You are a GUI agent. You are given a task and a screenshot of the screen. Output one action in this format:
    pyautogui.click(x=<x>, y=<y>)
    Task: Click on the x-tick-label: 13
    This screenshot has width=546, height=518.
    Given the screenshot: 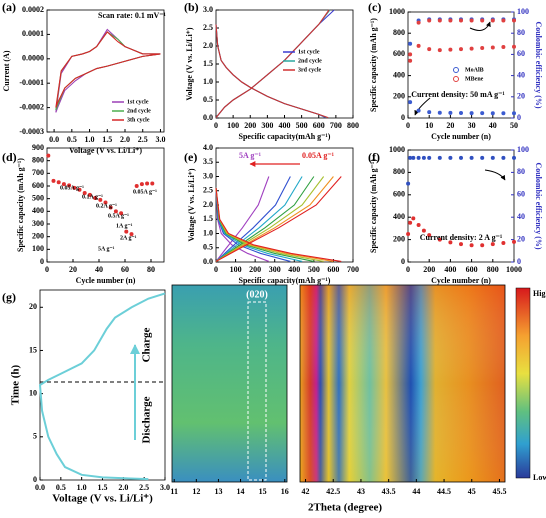 What is the action you would take?
    pyautogui.click(x=218, y=491)
    